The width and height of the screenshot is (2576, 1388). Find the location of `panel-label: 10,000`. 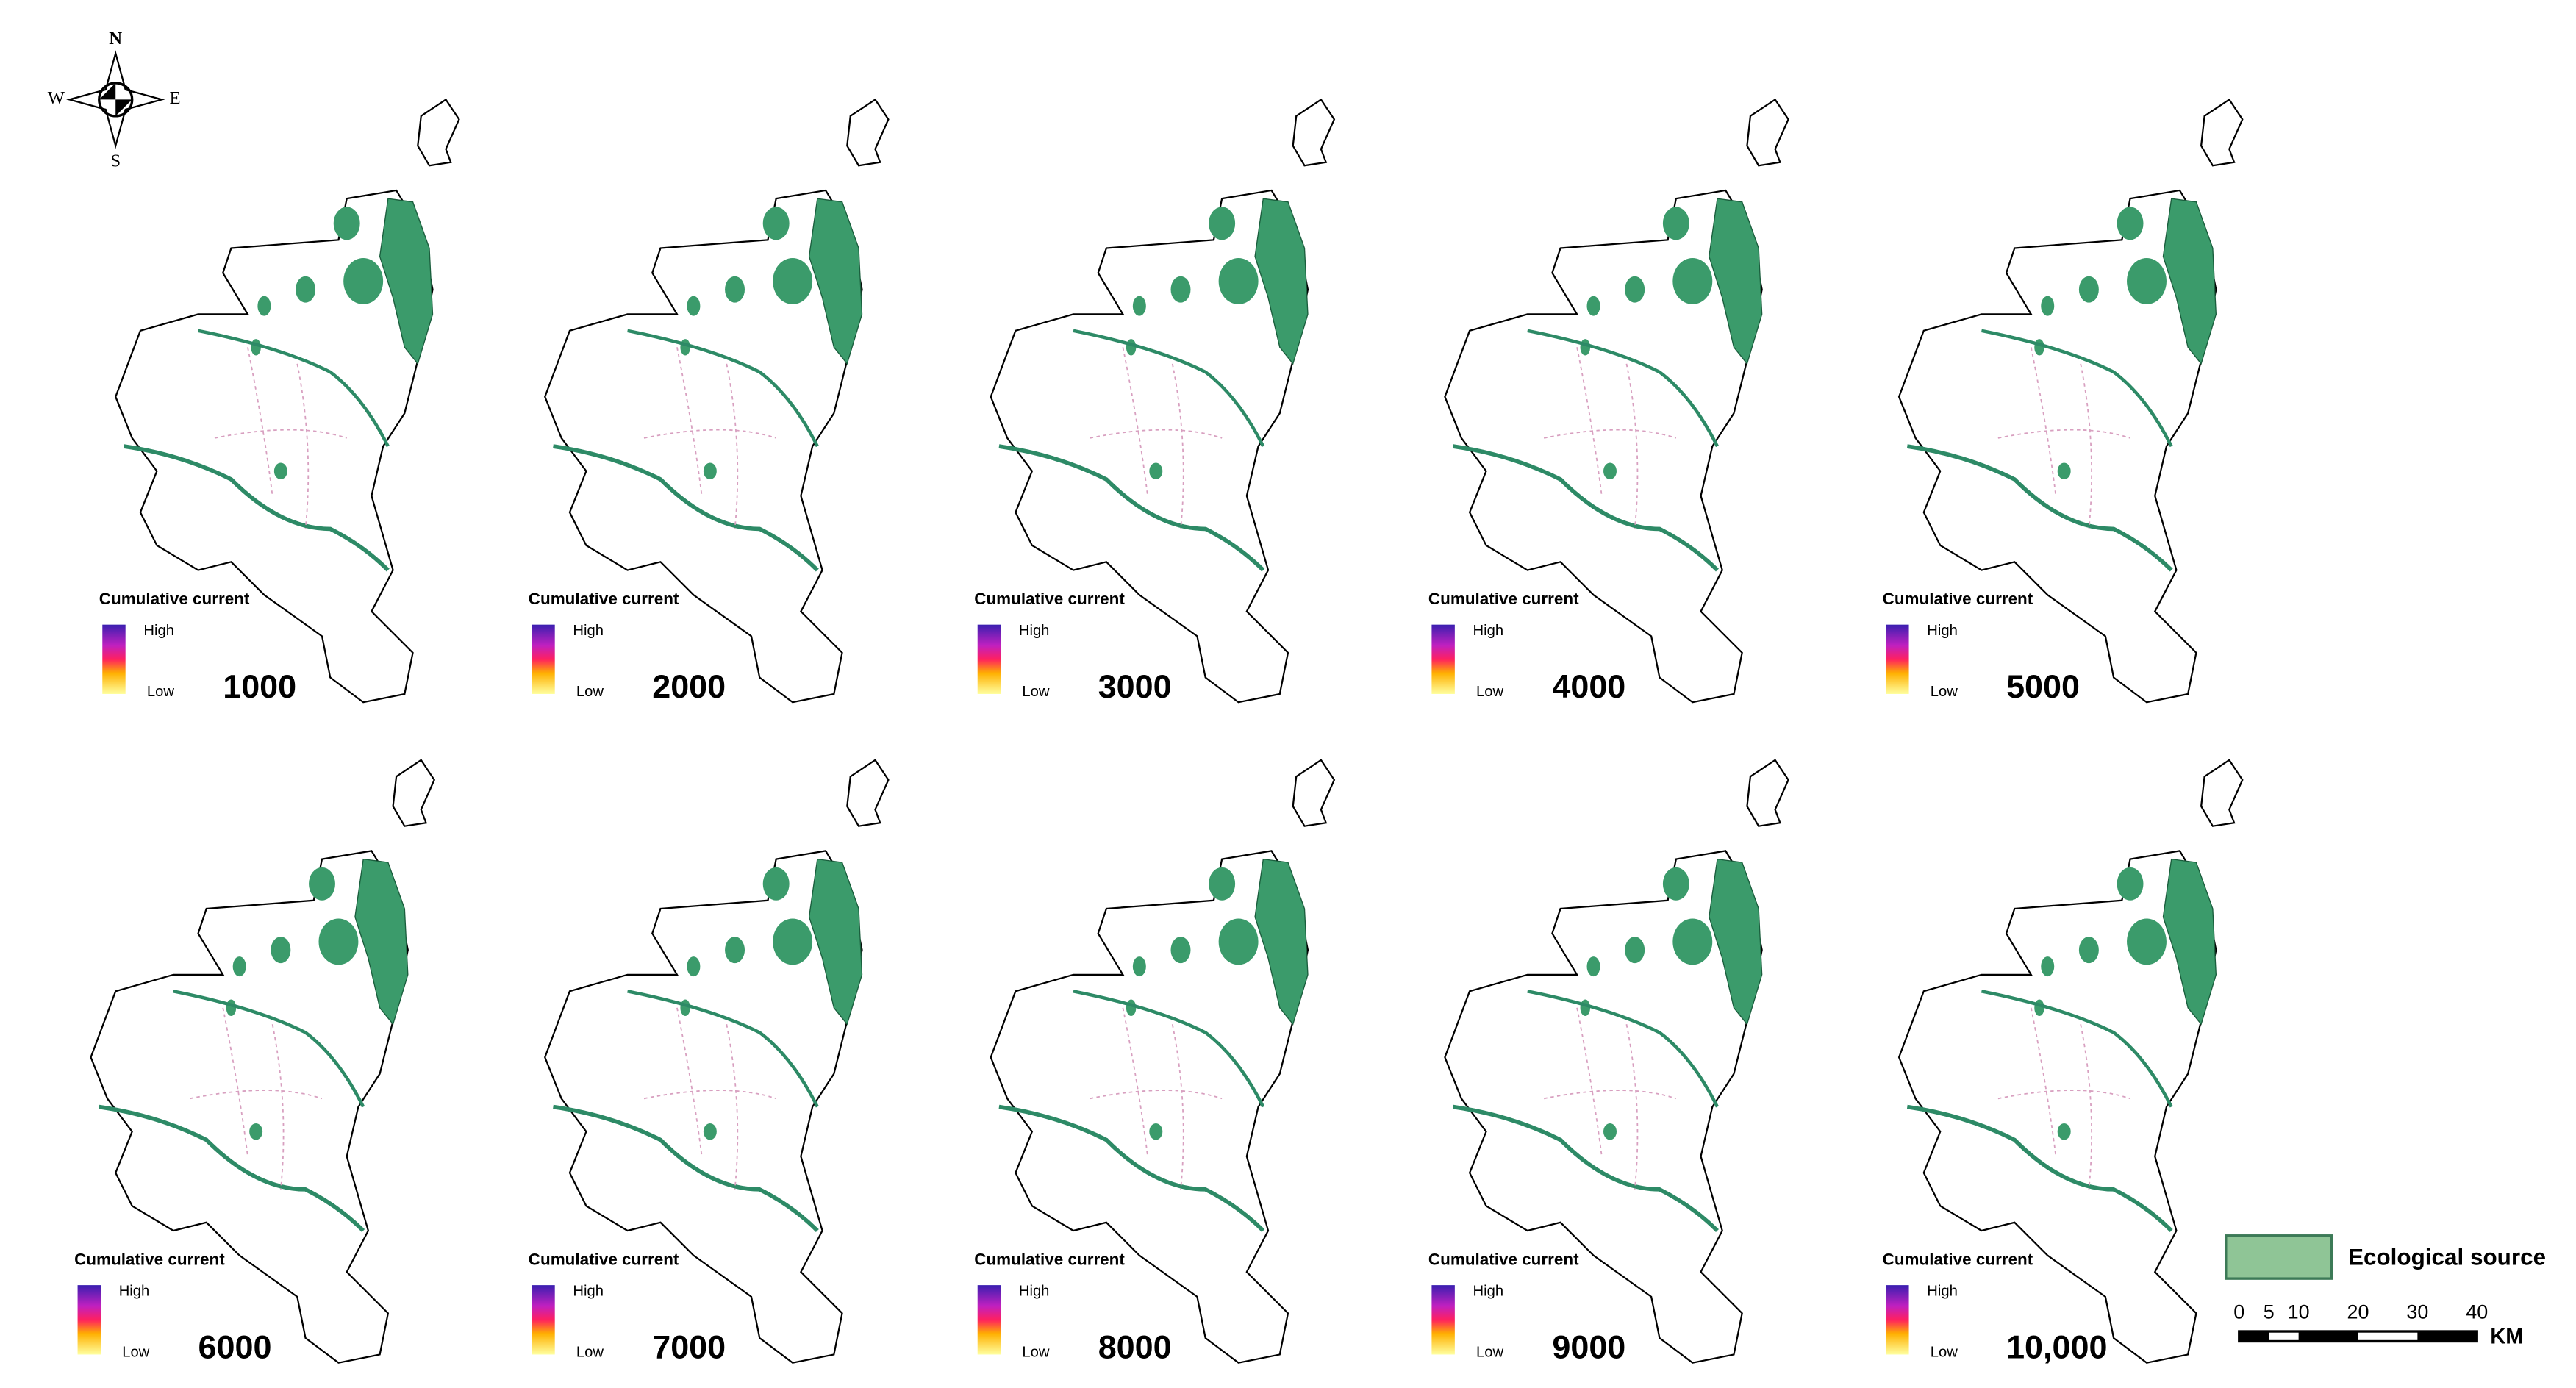

panel-label: 10,000 is located at coordinates (2056, 1347).